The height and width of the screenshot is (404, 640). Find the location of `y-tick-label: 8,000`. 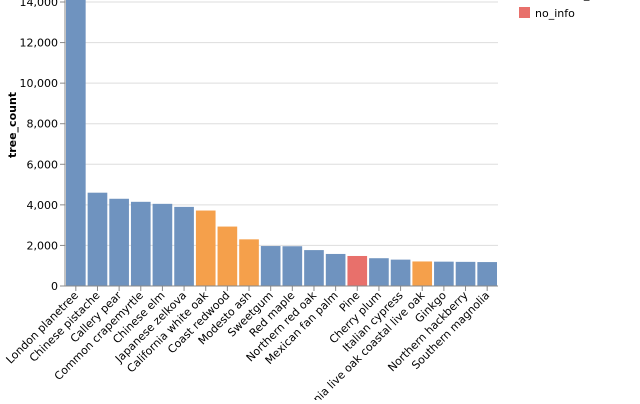

y-tick-label: 8,000 is located at coordinates (43, 124).